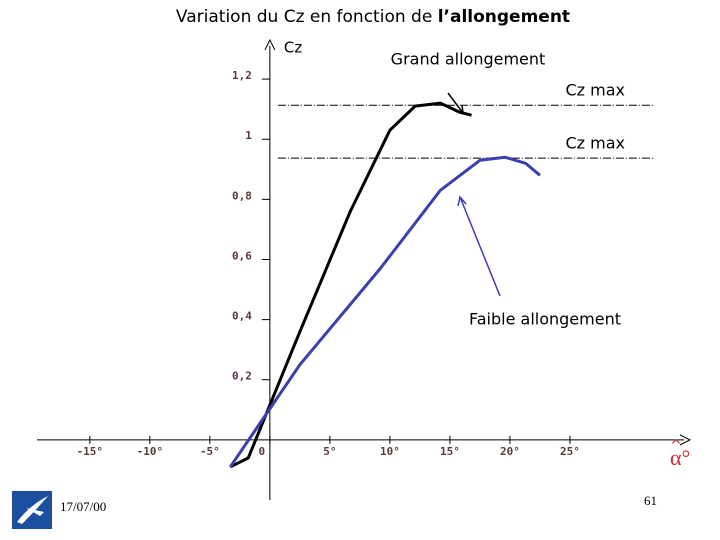 The height and width of the screenshot is (540, 720). I want to click on x-tick-label: -5°, so click(210, 451).